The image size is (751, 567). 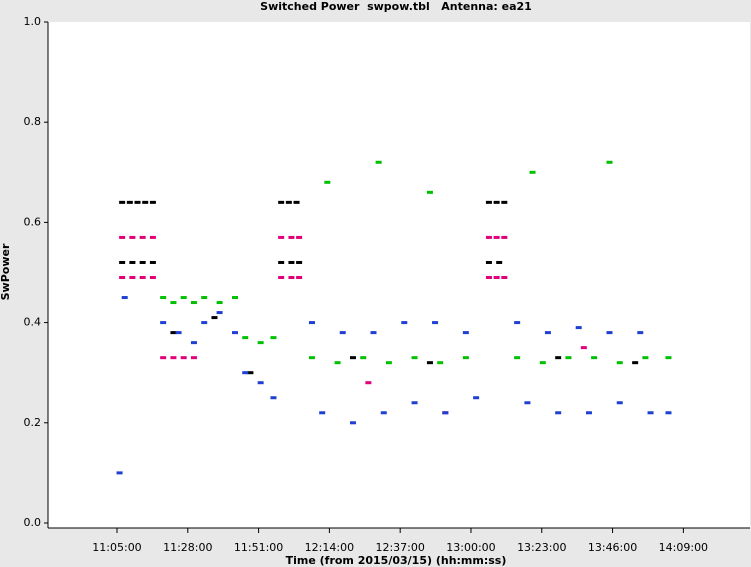 I want to click on x-tick-label: 11:51:00, so click(x=258, y=547).